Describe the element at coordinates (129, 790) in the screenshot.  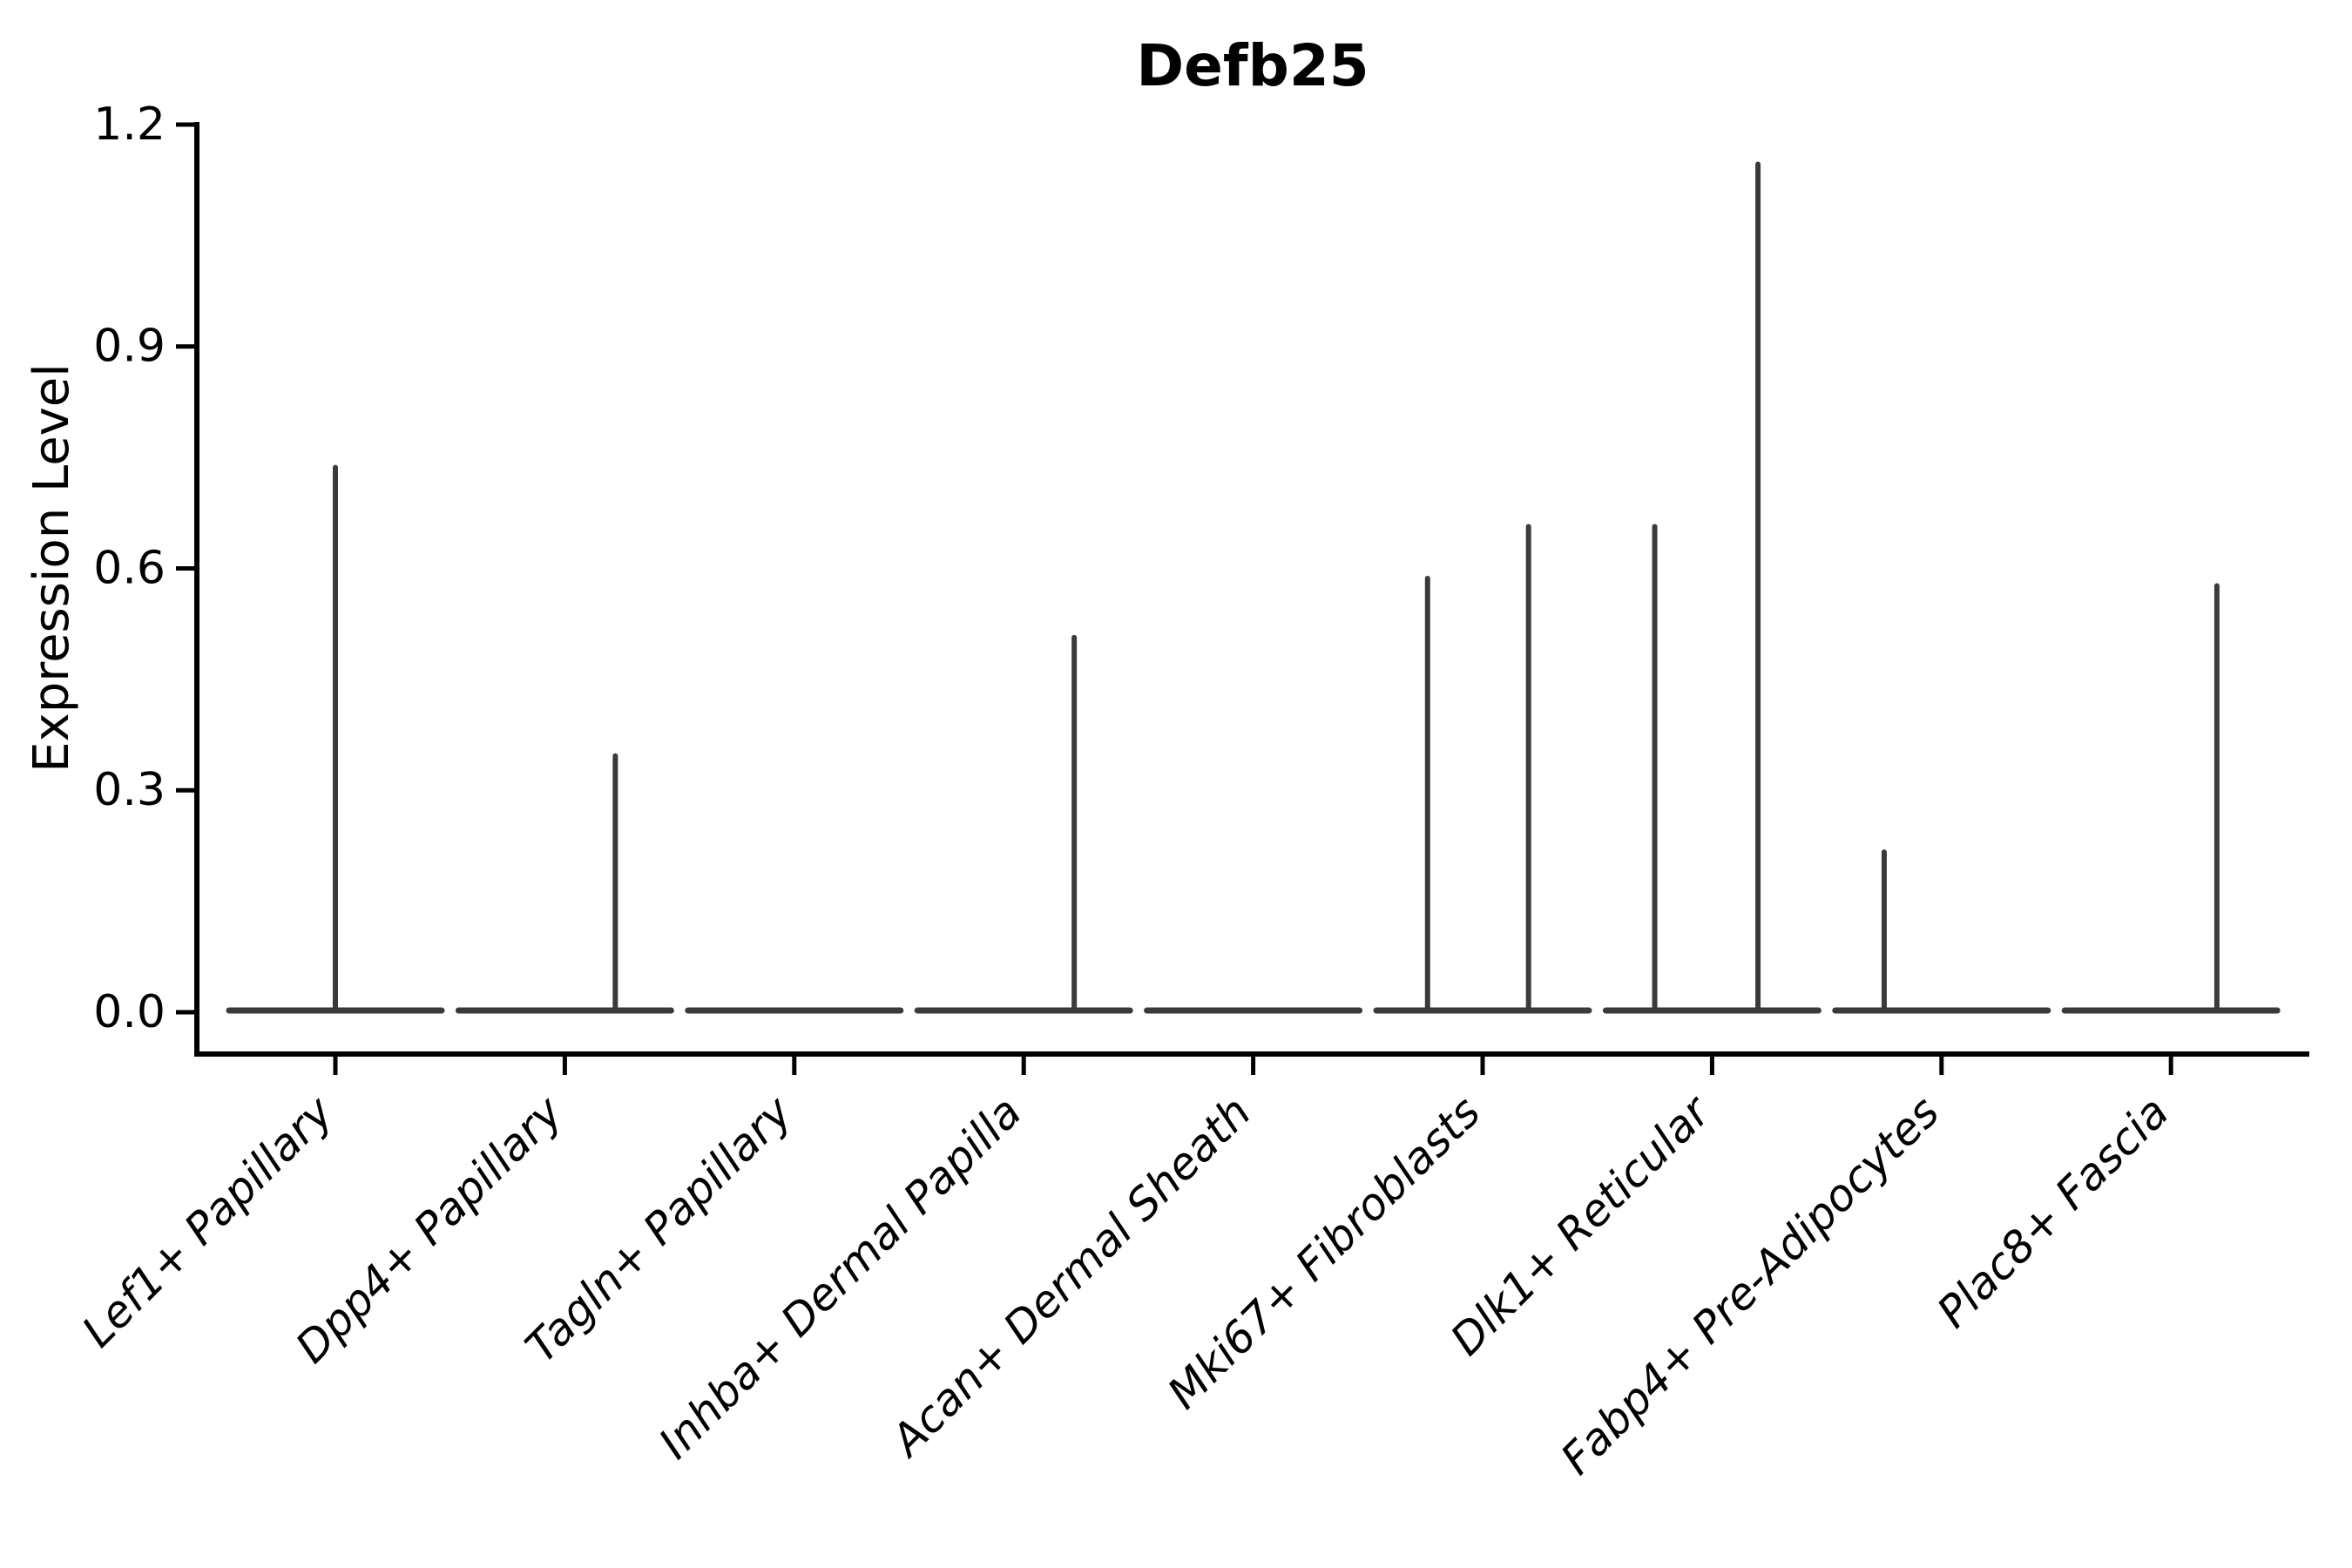
I see `y-tick-label: 0.3` at that location.